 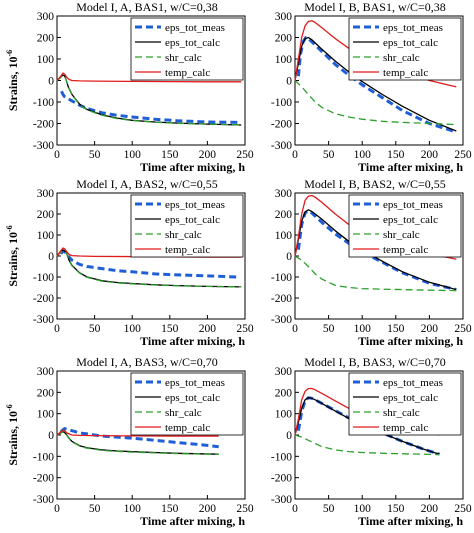 I want to click on chart-title: Model I, B, BAS3, w/C=0,70, so click(x=374, y=362).